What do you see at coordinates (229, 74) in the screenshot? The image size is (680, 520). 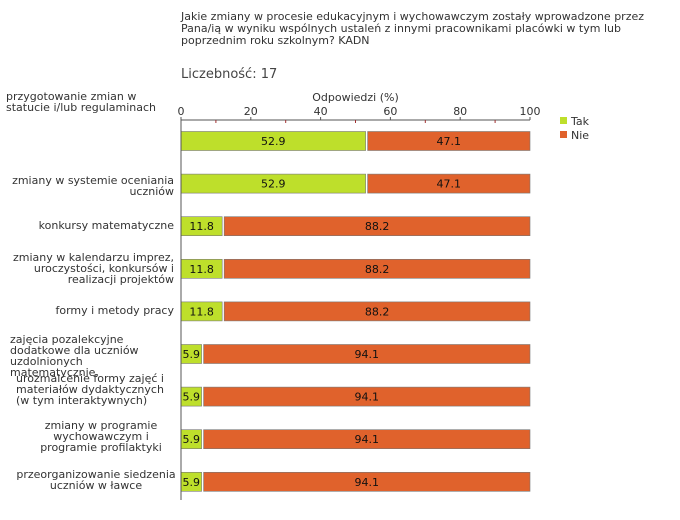 I see `sample-size: Liczebność: 17` at bounding box center [229, 74].